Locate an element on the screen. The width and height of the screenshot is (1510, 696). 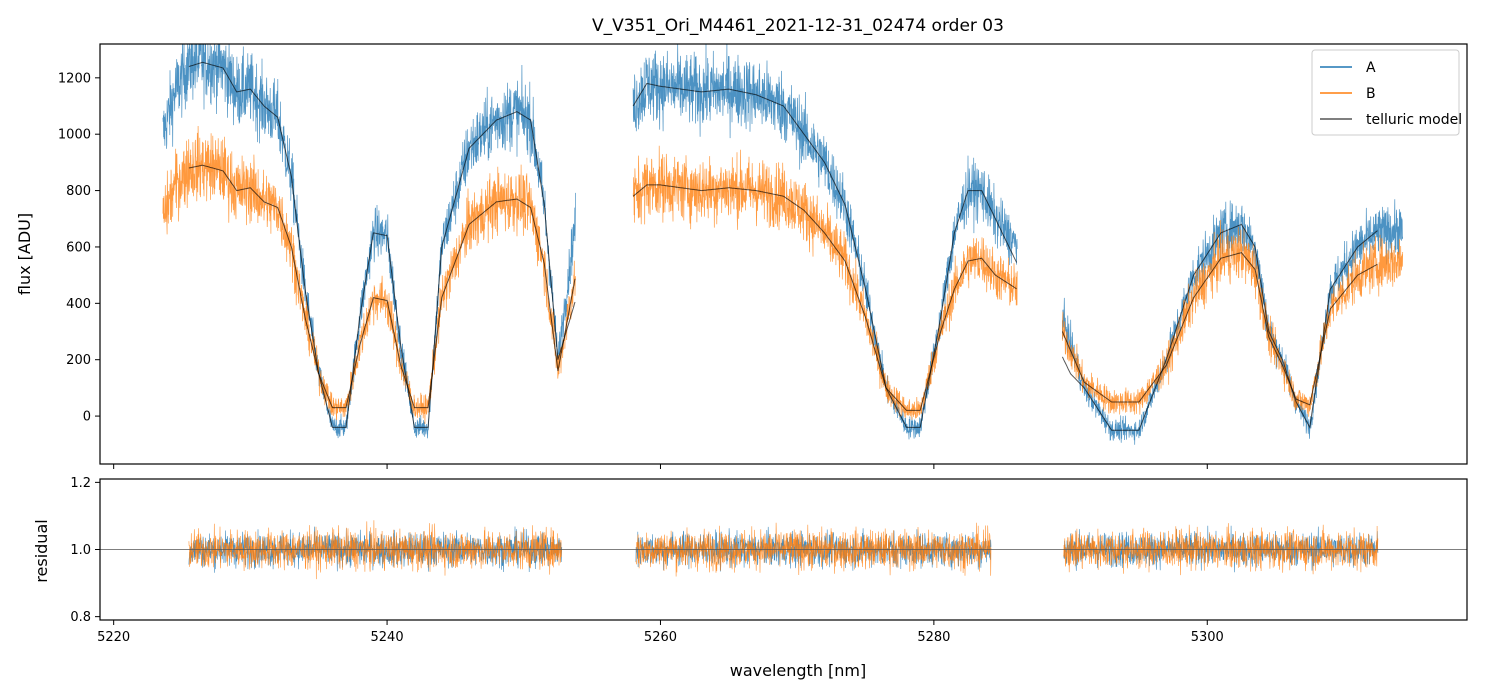
residual-y-tick-label: 1.0 is located at coordinates (80, 550).